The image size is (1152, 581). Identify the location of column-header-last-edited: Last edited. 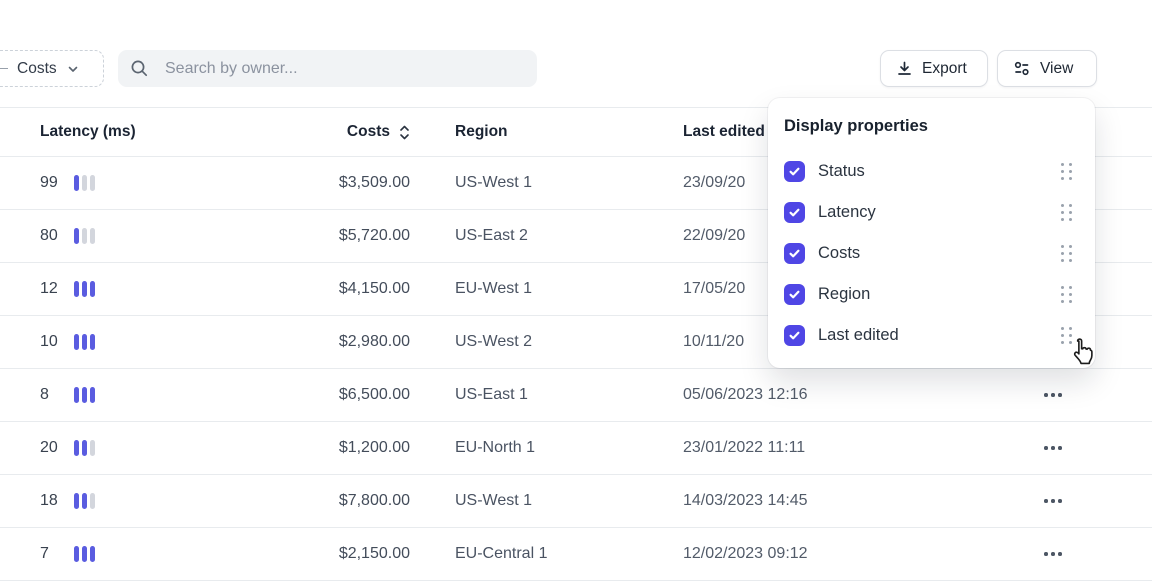
(724, 131).